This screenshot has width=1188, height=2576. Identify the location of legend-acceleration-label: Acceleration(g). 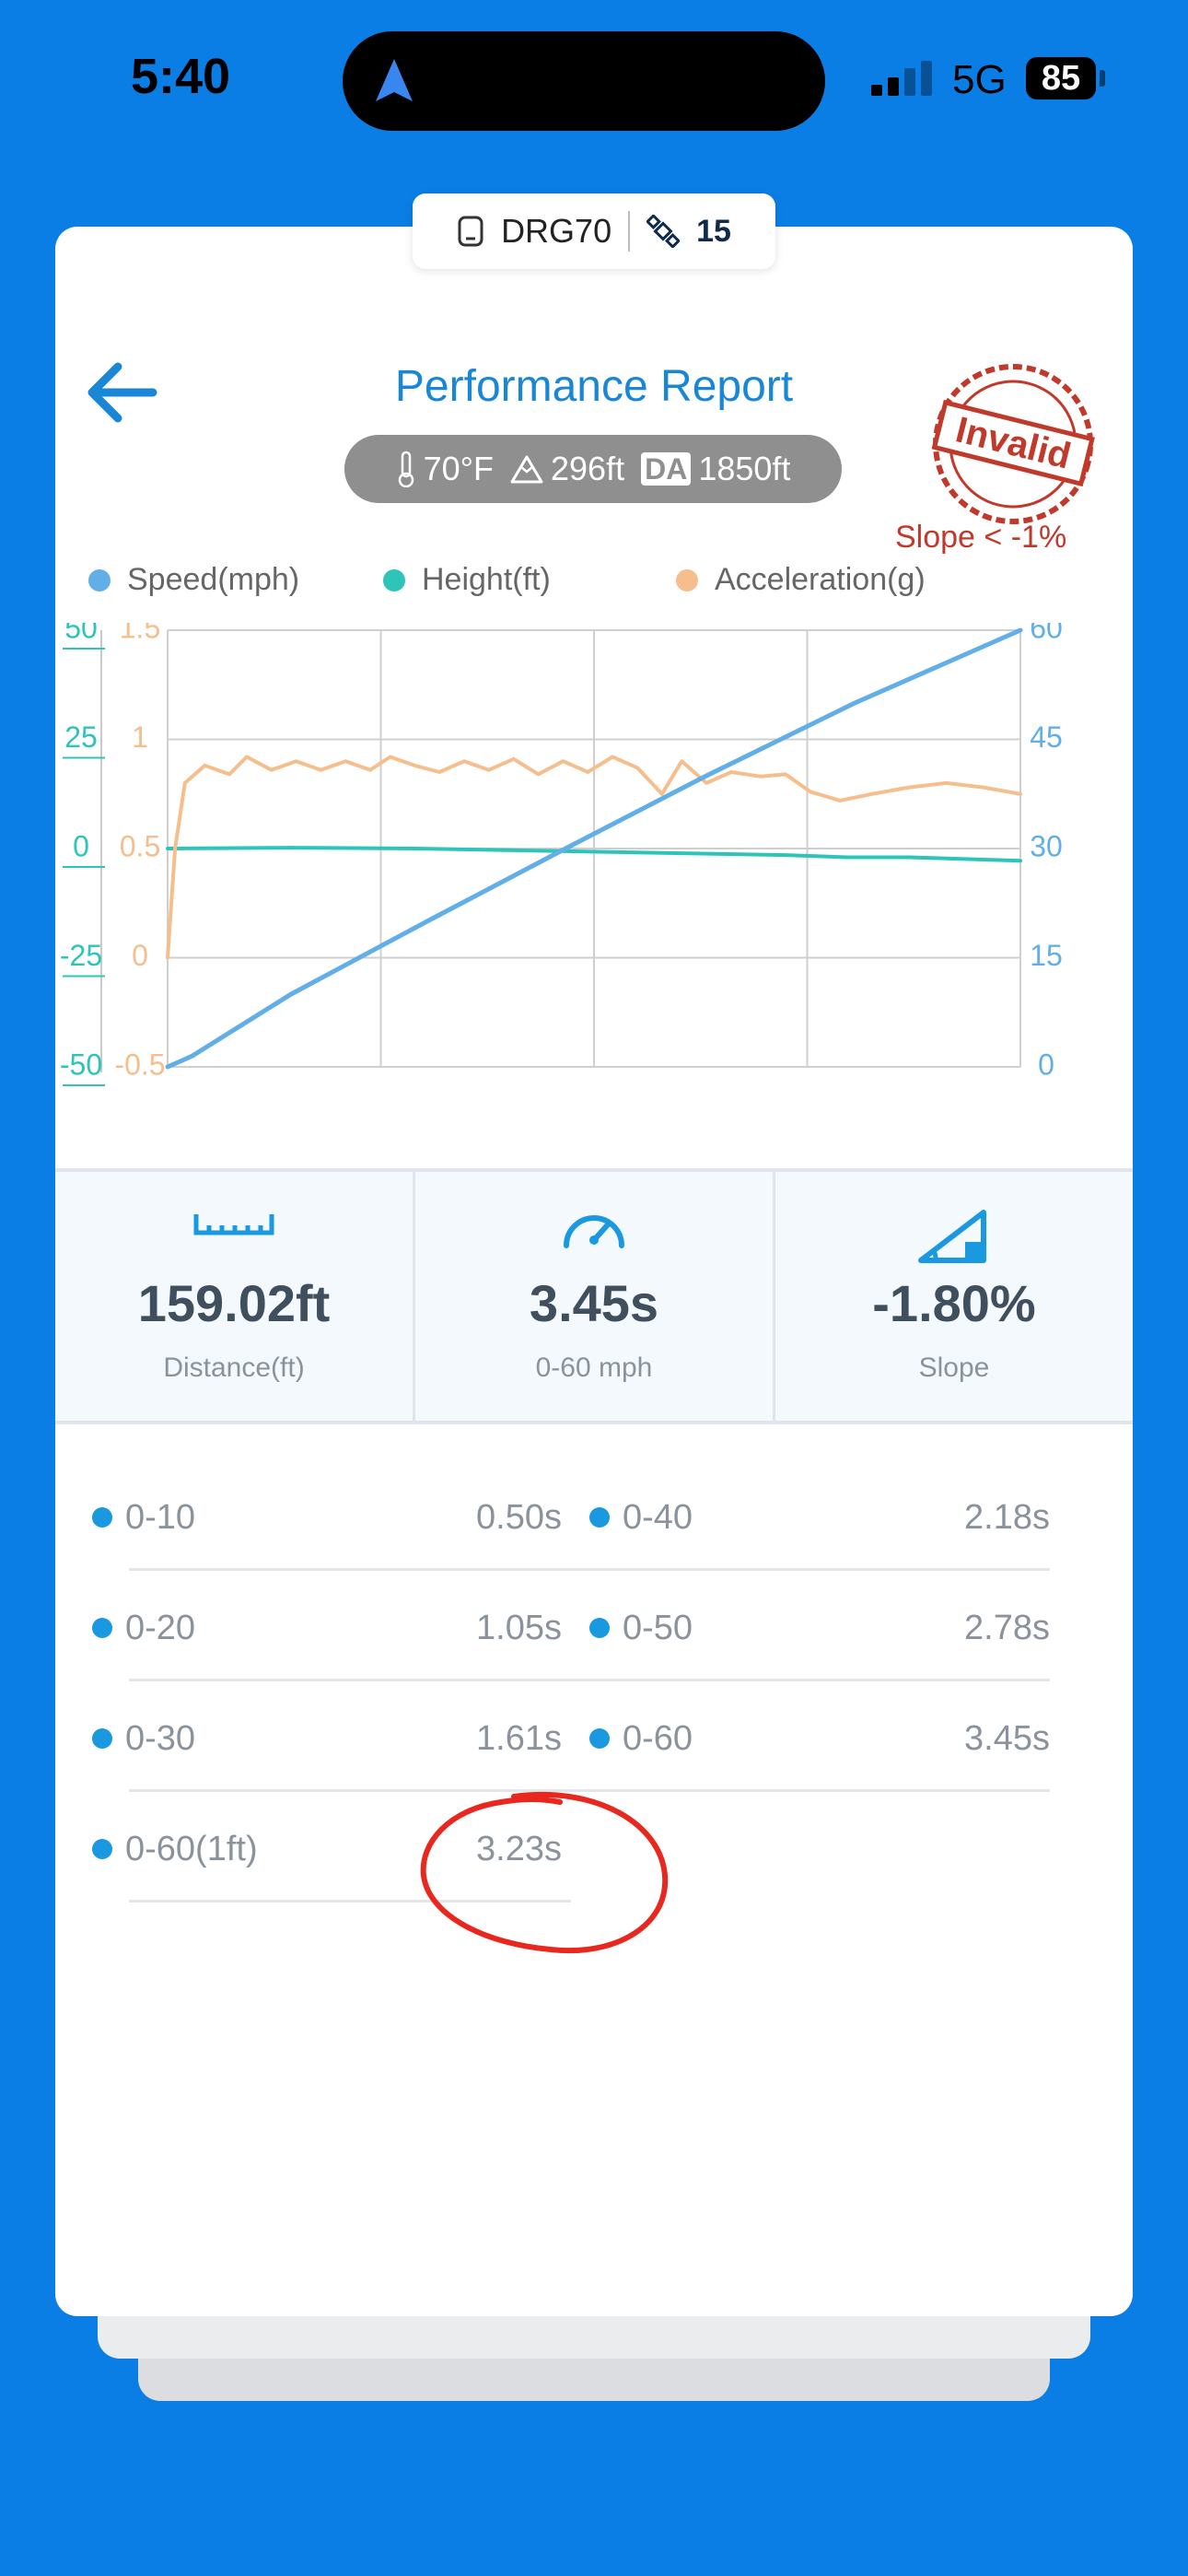
(821, 579).